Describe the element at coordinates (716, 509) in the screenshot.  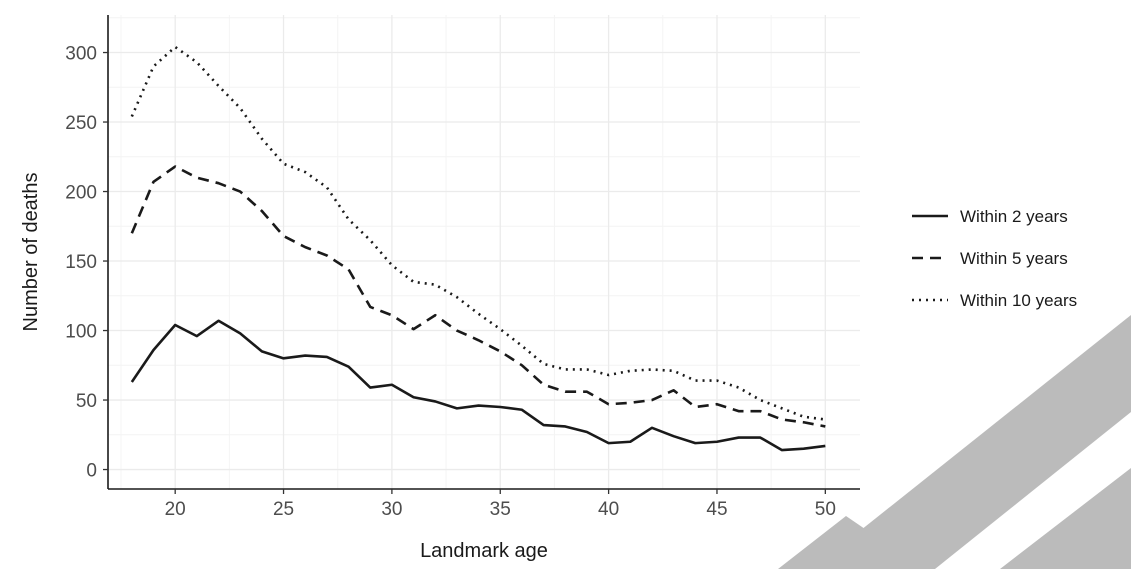
I see `x-tick-label: 45` at that location.